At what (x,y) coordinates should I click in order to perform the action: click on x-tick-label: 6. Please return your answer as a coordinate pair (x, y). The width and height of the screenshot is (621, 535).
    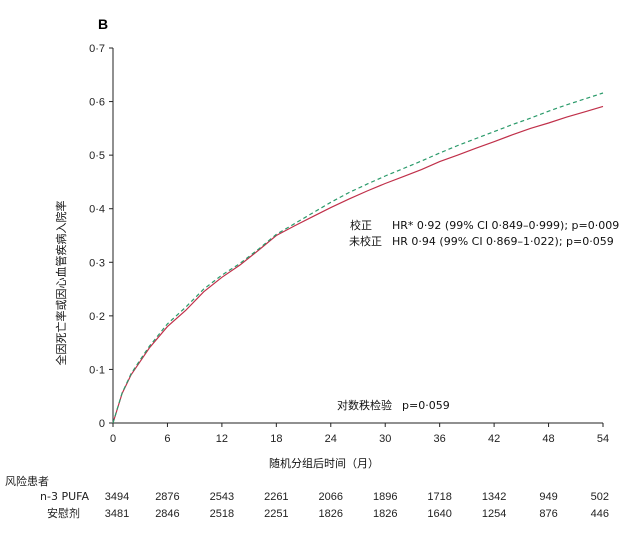
    Looking at the image, I should click on (167, 439).